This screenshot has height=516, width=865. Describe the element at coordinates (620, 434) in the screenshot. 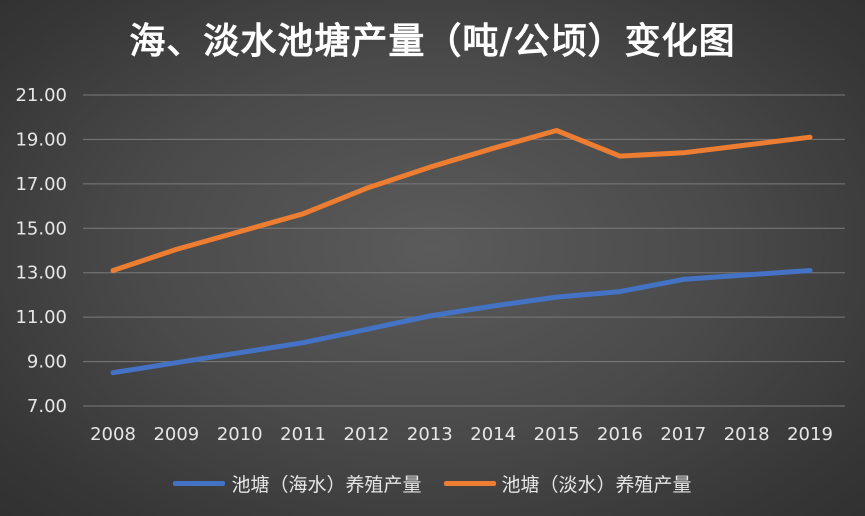

I see `x-tick-label: 2016` at that location.